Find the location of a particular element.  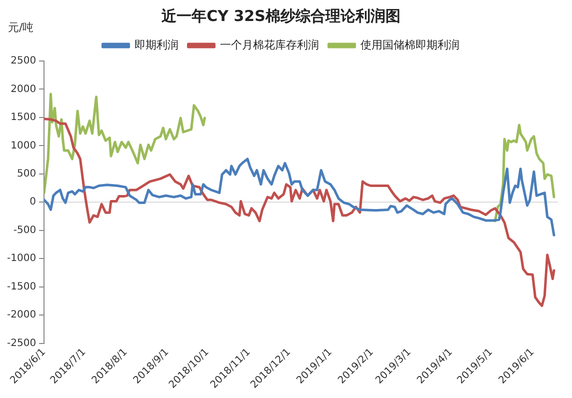

y-tick-label: -2500 is located at coordinates (21, 343).